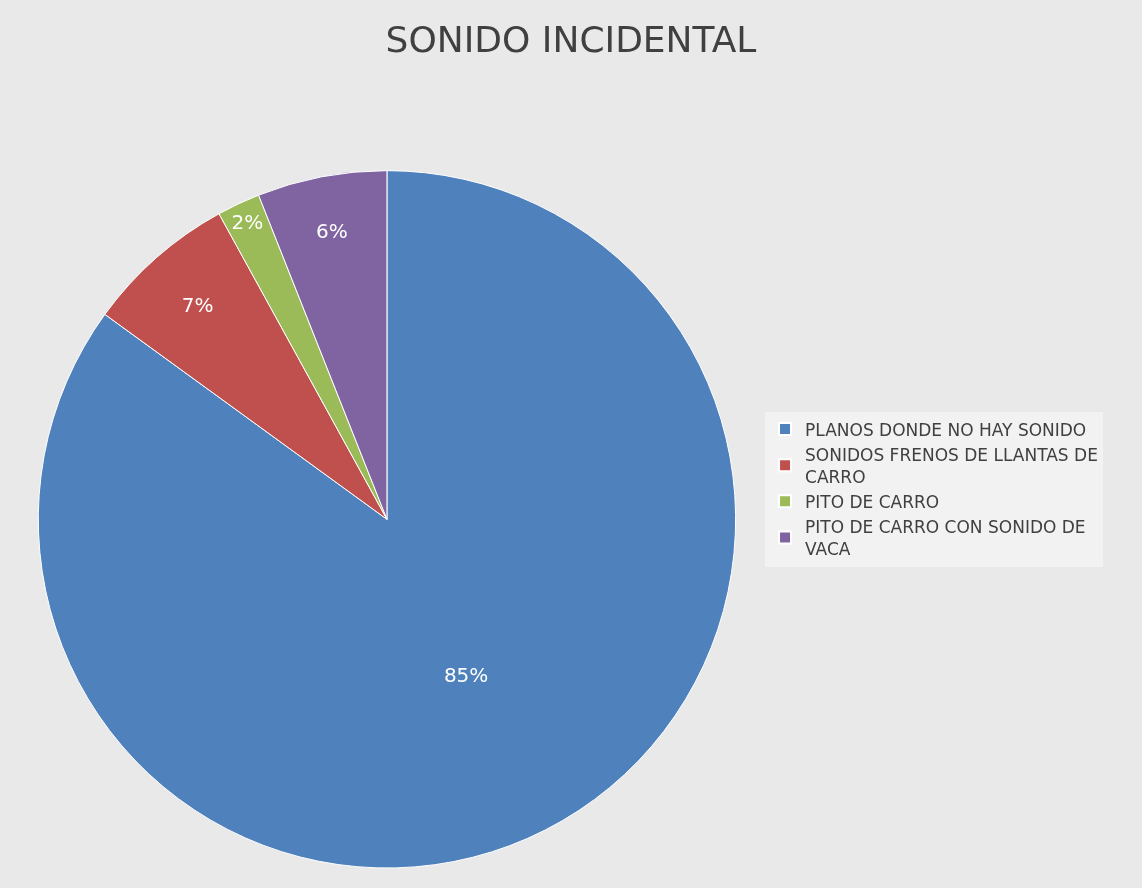 The width and height of the screenshot is (1142, 888). What do you see at coordinates (946, 429) in the screenshot?
I see `legend-label: PLANOS DONDE NO HAY SONIDO` at bounding box center [946, 429].